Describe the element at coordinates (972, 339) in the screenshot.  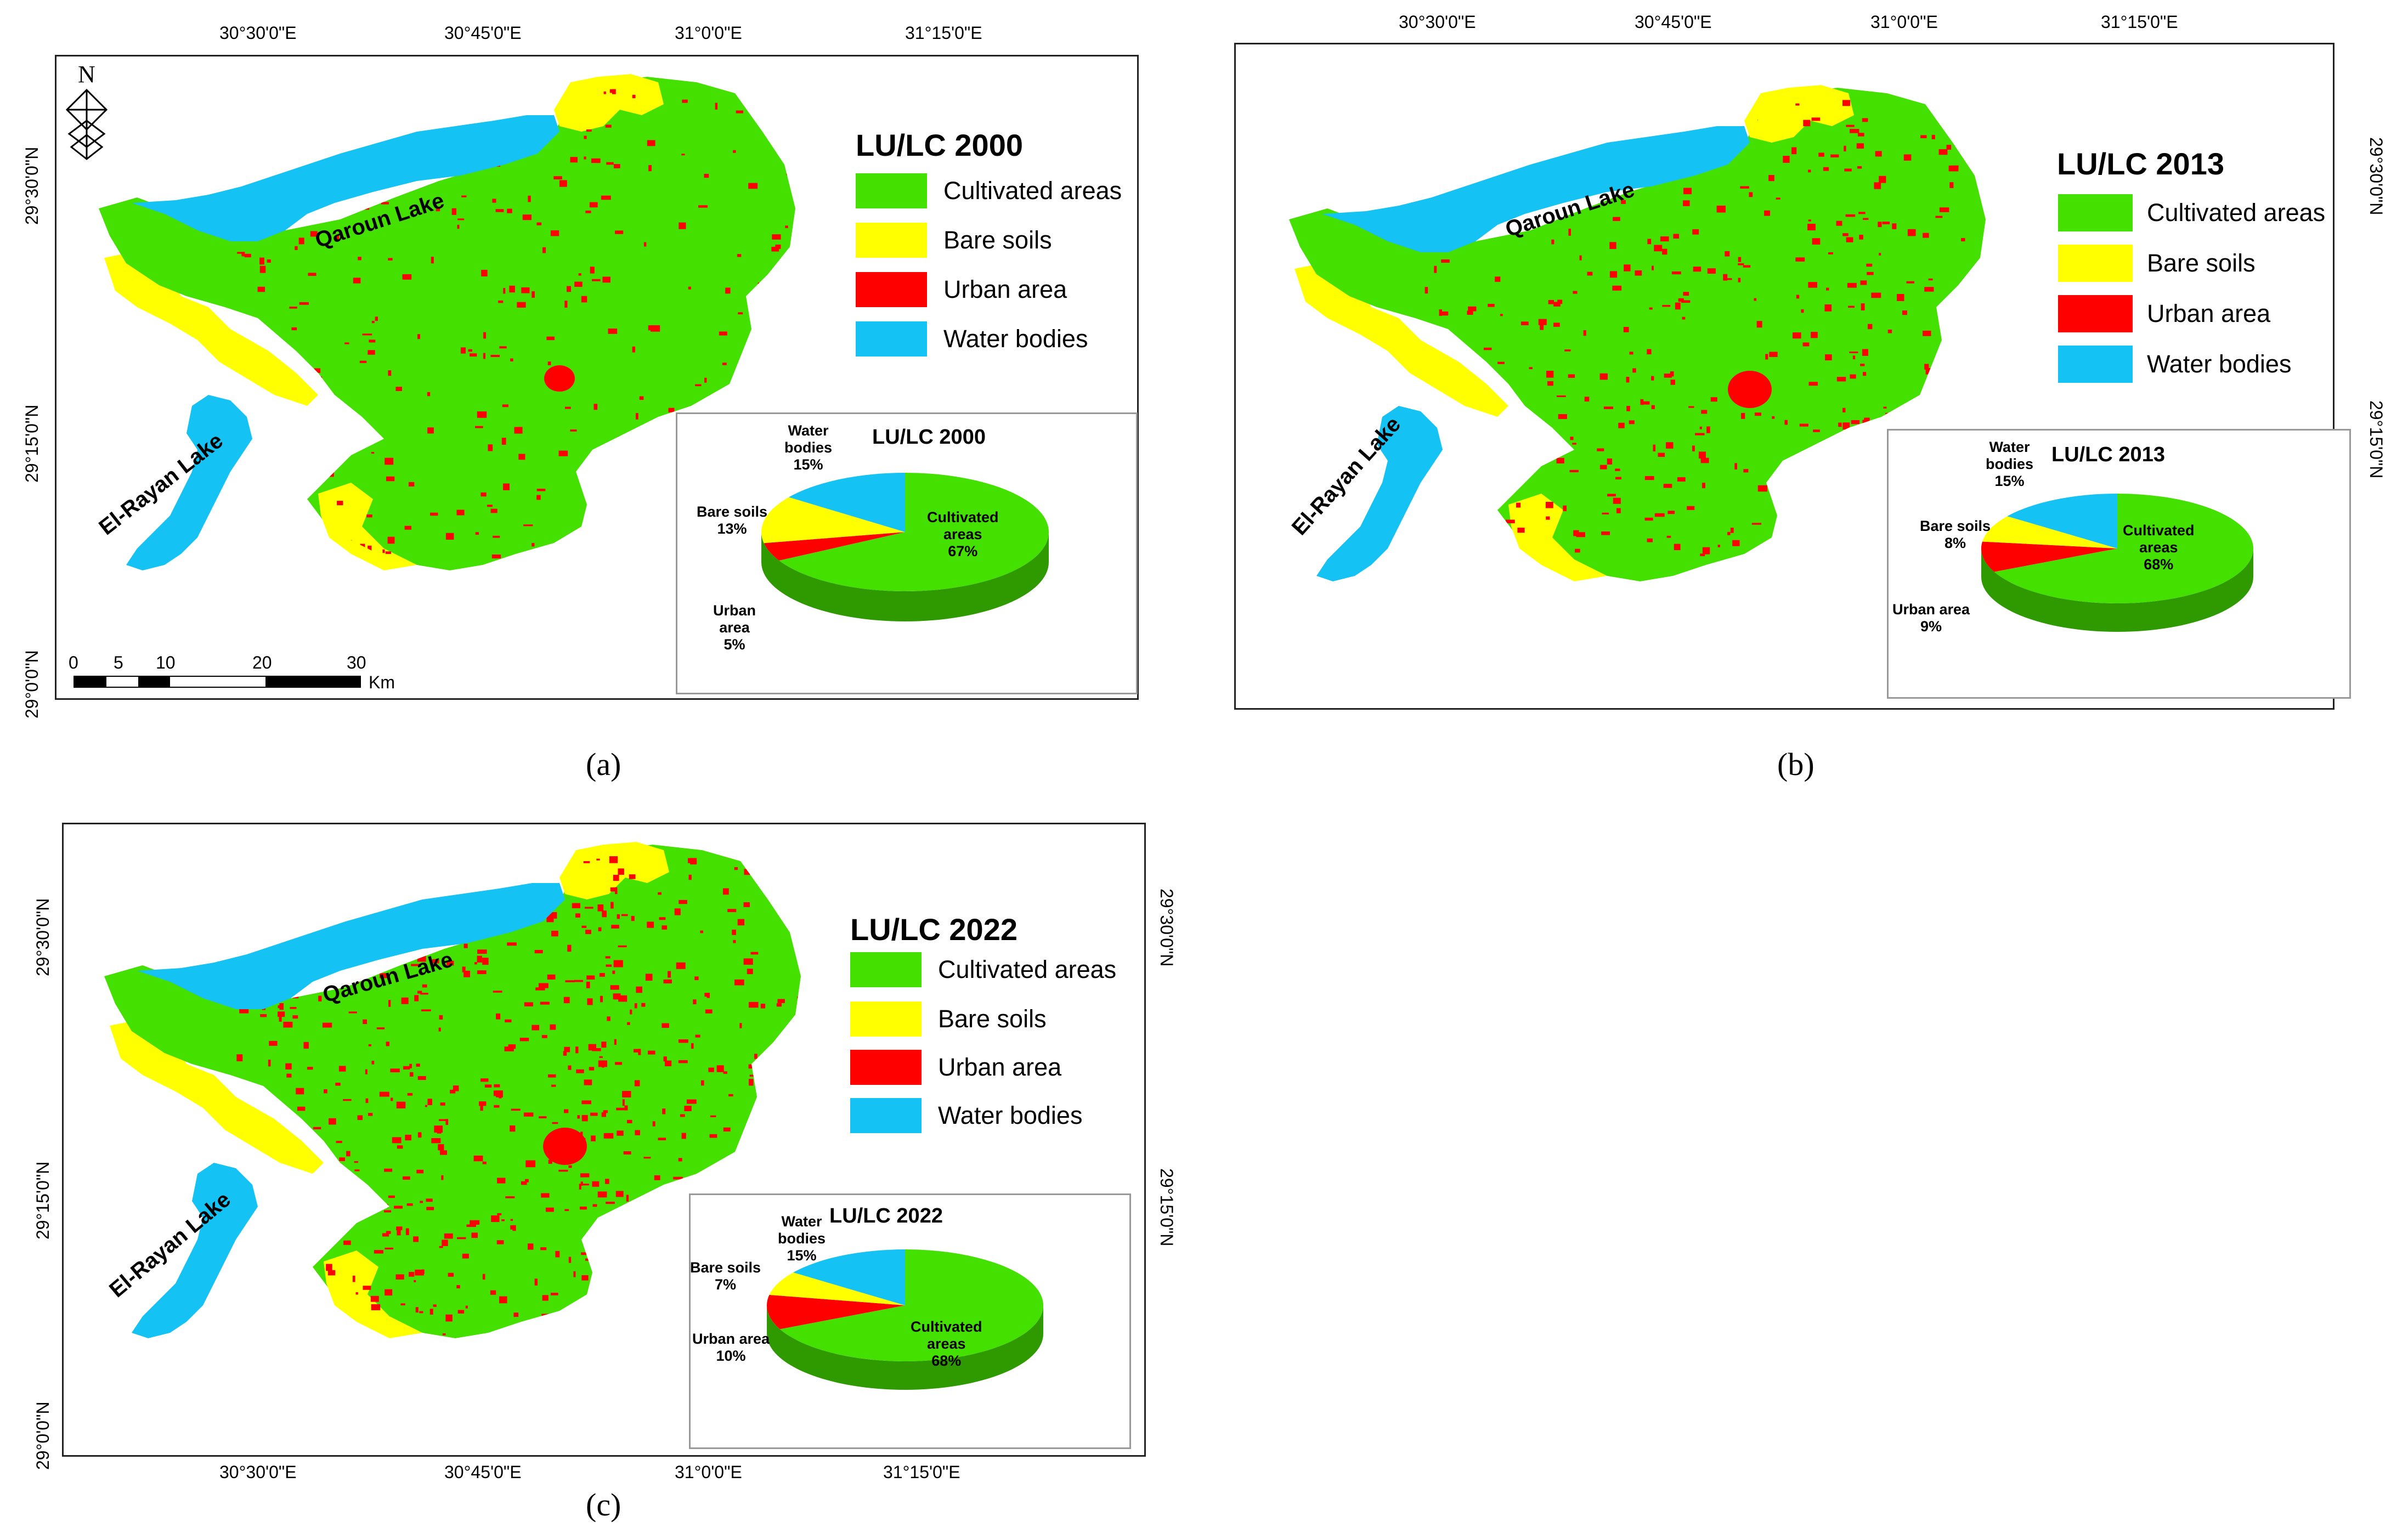
I see `legend-water: Water bodies` at that location.